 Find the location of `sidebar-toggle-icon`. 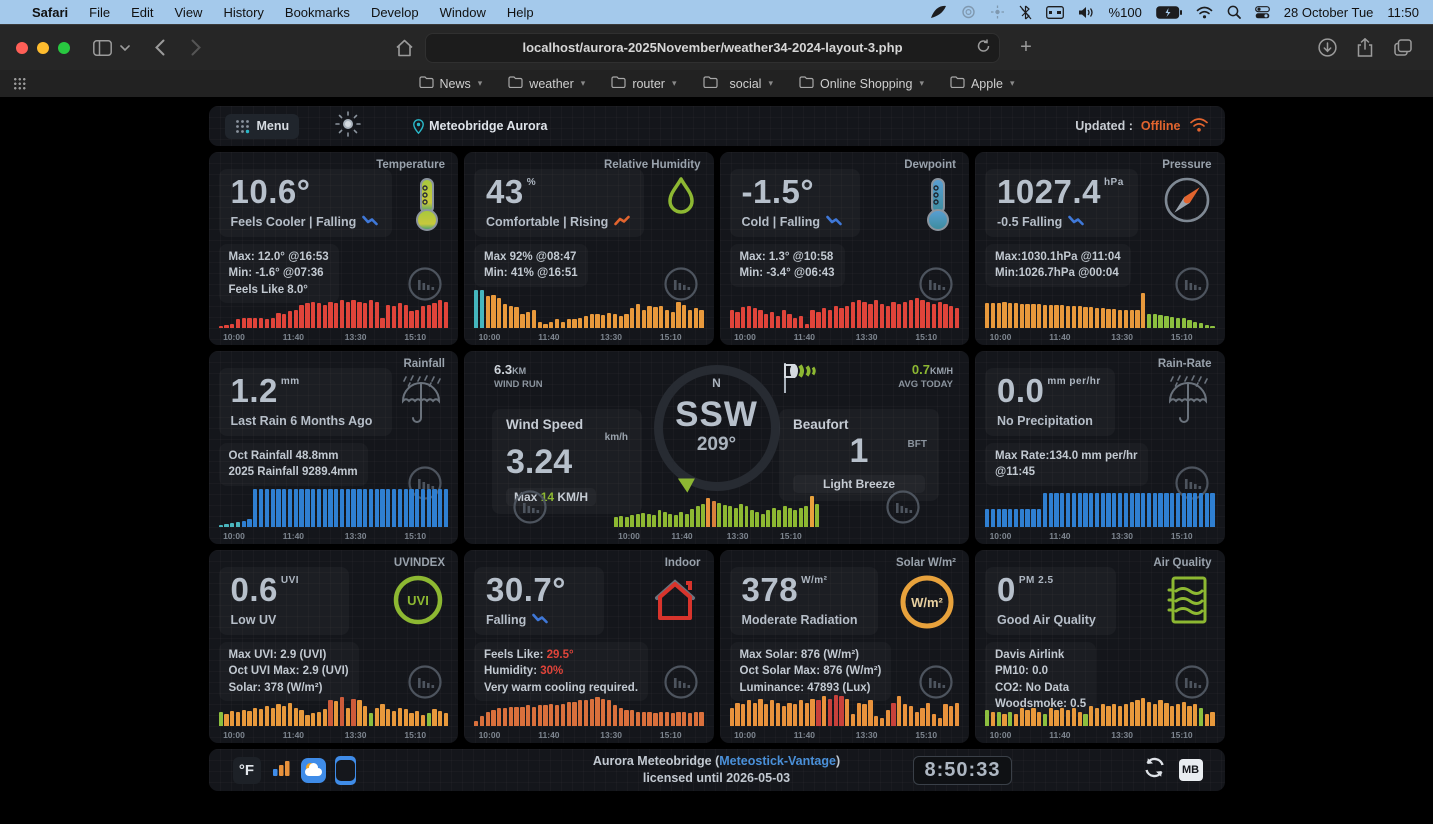

sidebar-toggle-icon is located at coordinates (102, 48).